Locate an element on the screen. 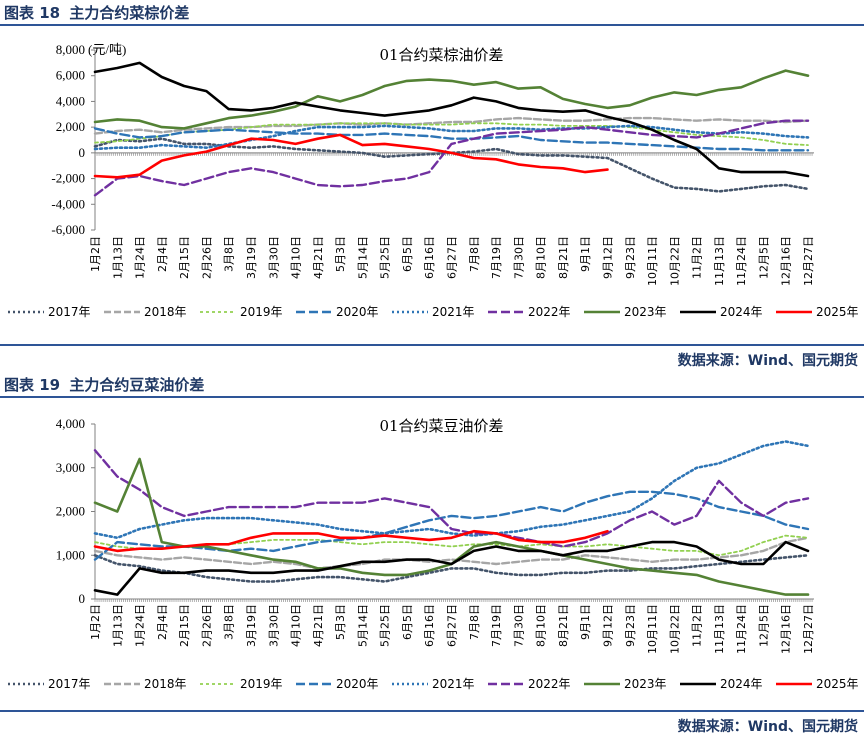 The width and height of the screenshot is (864, 742). figure-18-bottom-rule is located at coordinates (432, 345).